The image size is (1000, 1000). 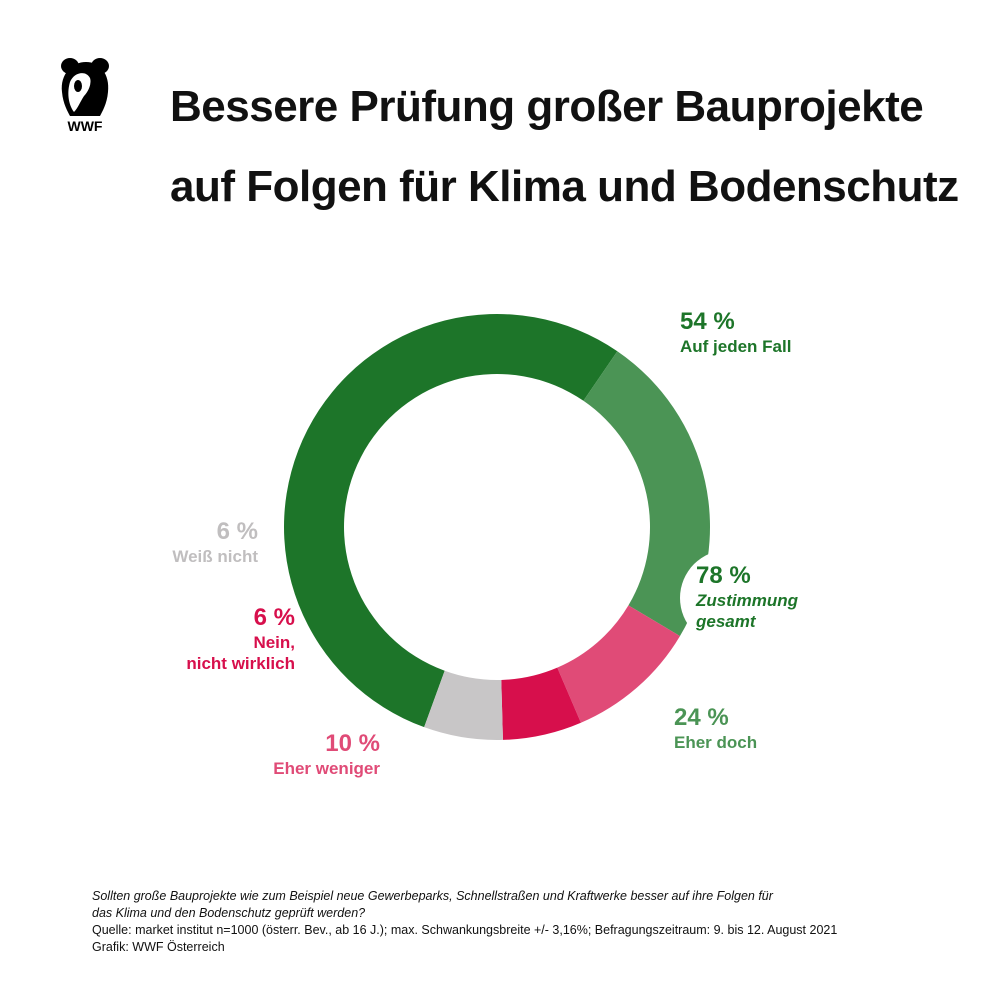 I want to click on label-eher-weniger: 10 % Eher weniger, so click(x=326, y=754).